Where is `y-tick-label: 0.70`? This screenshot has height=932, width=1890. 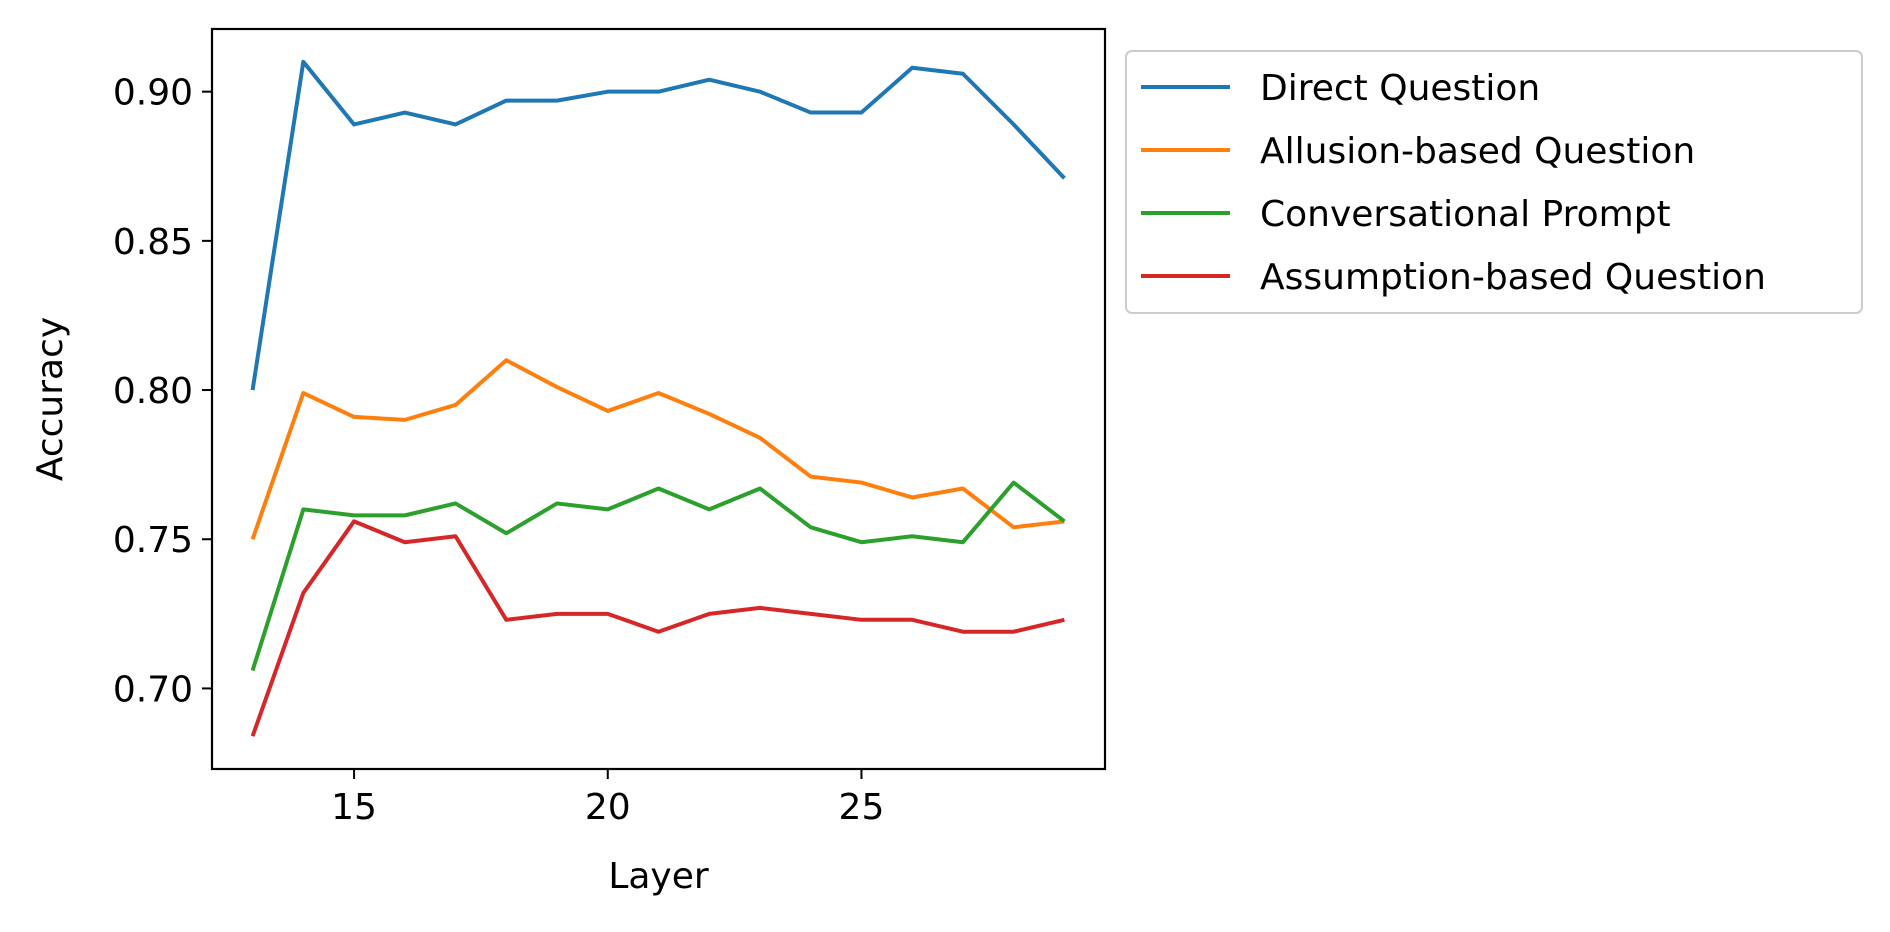
y-tick-label: 0.70 is located at coordinates (153, 689).